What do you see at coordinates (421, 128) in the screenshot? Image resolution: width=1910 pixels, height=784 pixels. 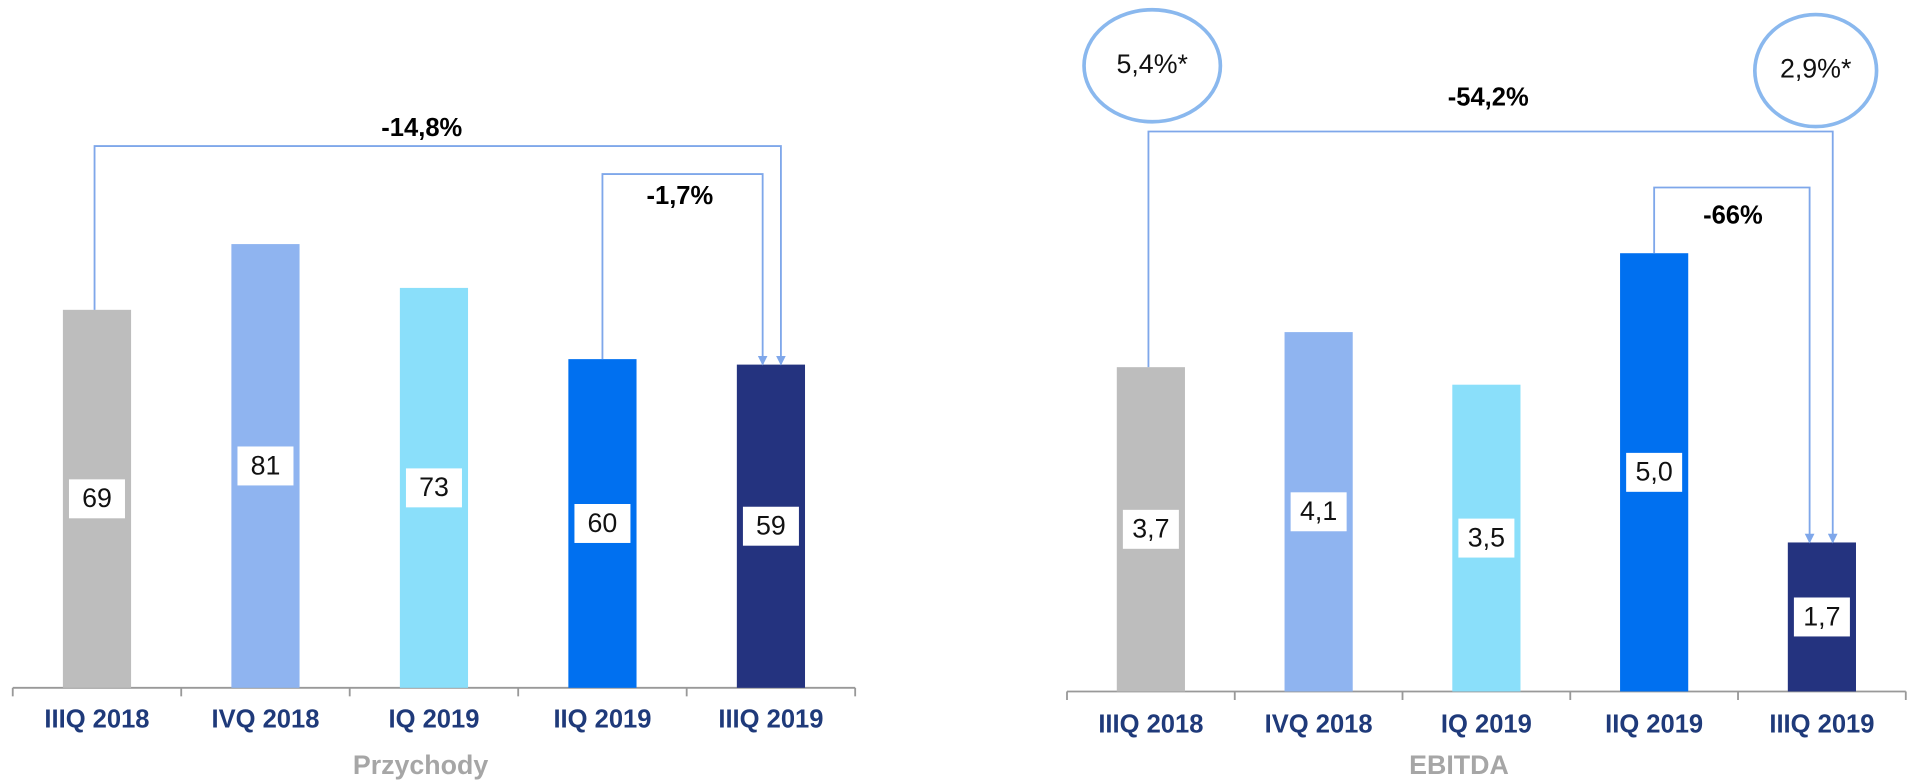 I see `change-label: -14,8%` at bounding box center [421, 128].